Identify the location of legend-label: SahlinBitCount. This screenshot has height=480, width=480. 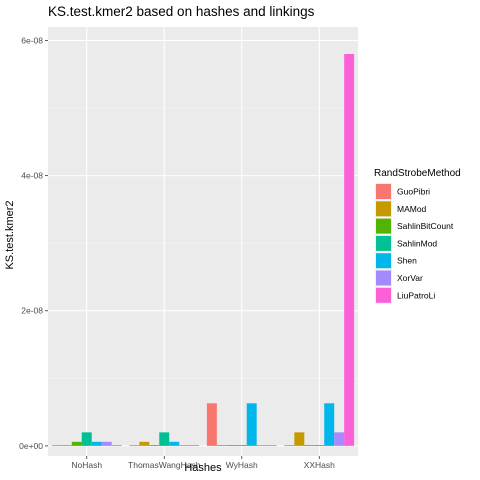
(425, 226).